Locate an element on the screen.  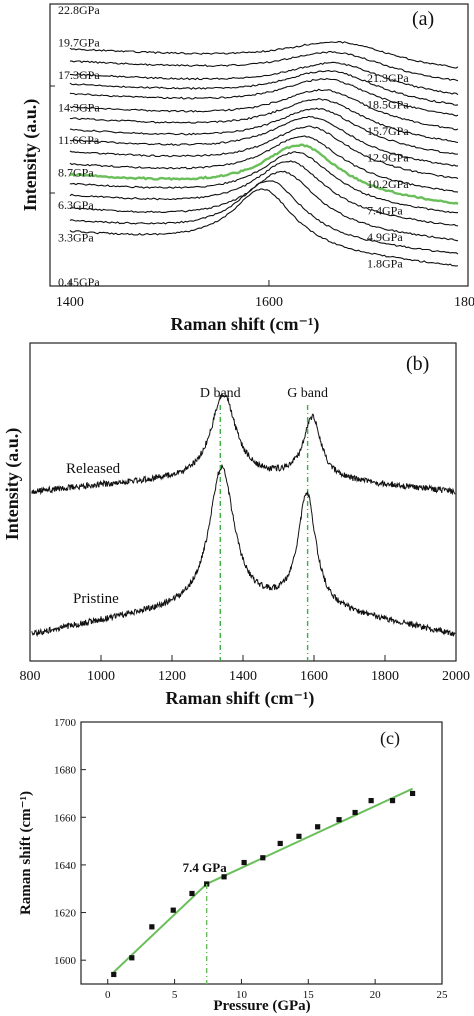
spectrum-line-15.7GPa is located at coordinates (264, 109).